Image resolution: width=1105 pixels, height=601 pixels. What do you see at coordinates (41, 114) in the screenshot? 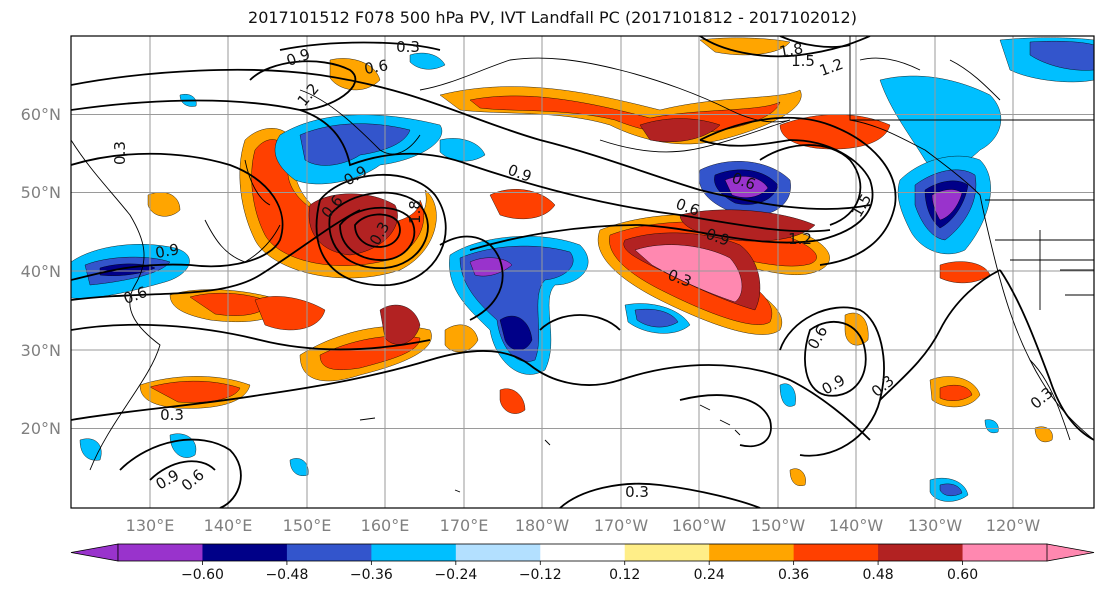
I see `lat-label: 60°N` at bounding box center [41, 114].